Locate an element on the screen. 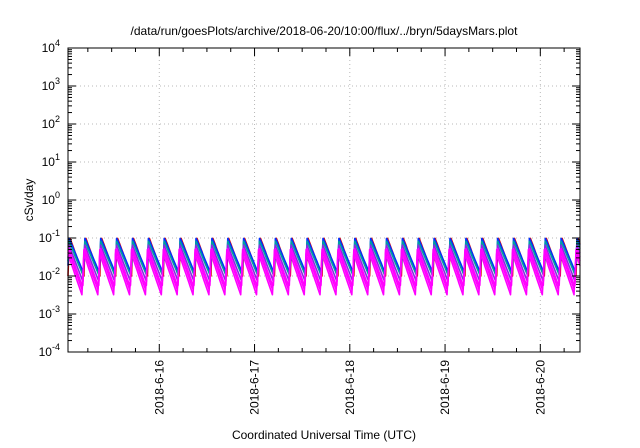 This screenshot has height=448, width=640. x-tick-label: 2018-6-17 is located at coordinates (255, 387).